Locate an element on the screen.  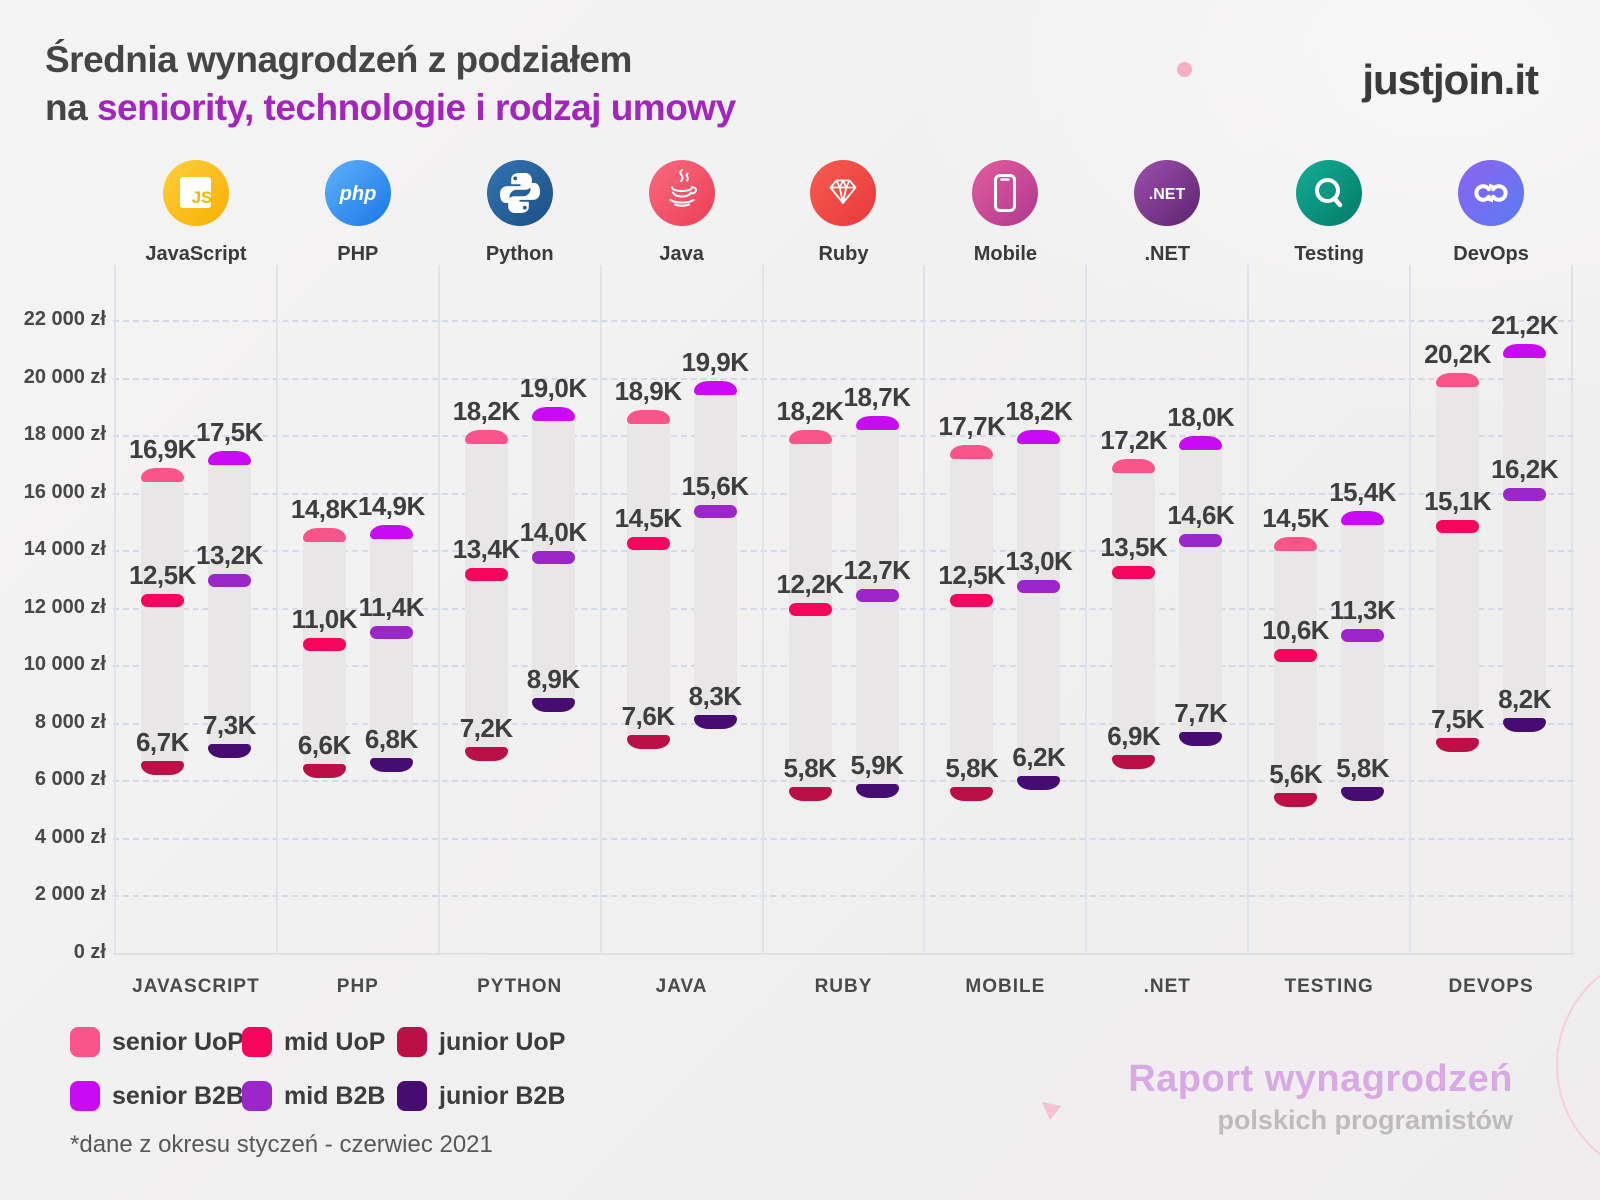
marker-devops-b2b-senior is located at coordinates (1525, 351).